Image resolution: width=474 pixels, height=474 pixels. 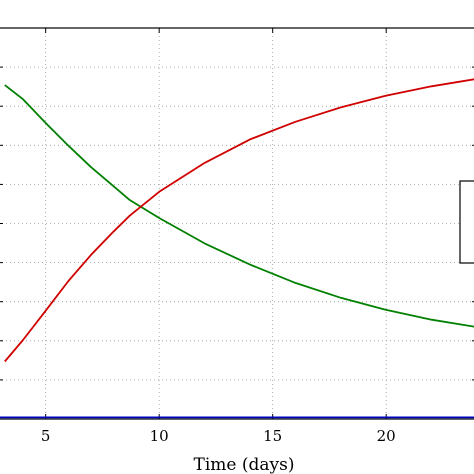 I want to click on x-tick-label: 5, so click(x=46, y=436).